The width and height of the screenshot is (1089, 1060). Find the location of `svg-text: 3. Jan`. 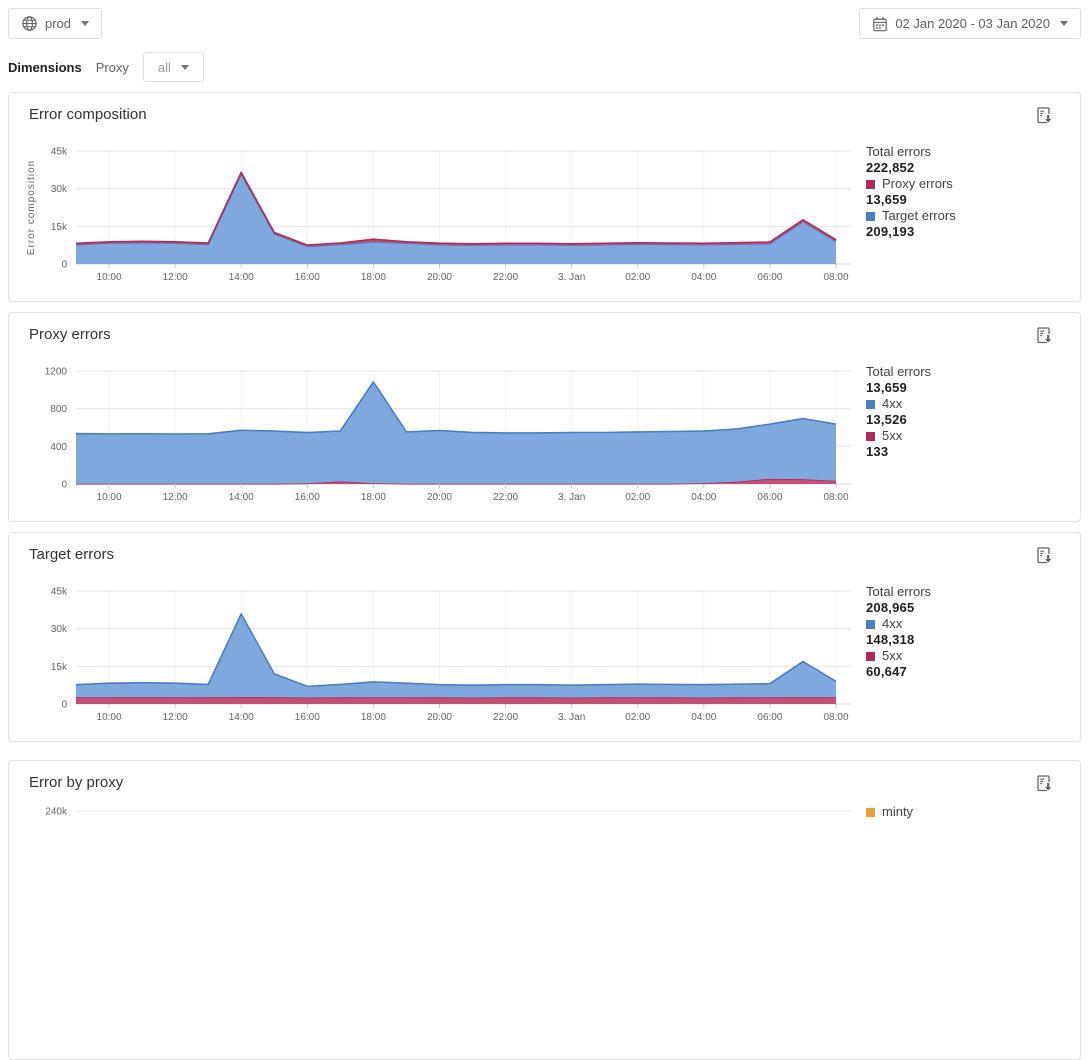

svg-text: 3. Jan is located at coordinates (571, 277).